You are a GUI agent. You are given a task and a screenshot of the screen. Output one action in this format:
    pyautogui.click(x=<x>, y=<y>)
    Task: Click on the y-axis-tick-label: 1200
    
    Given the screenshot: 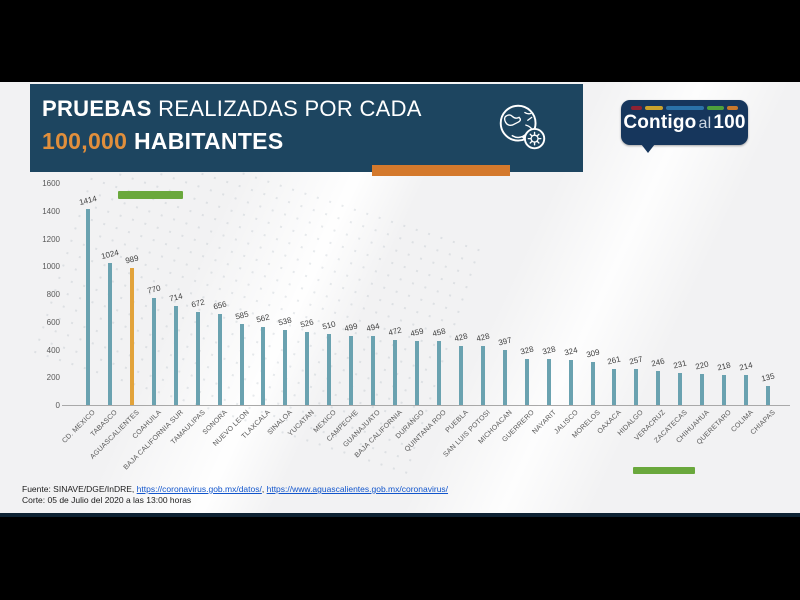 What is the action you would take?
    pyautogui.click(x=51, y=239)
    